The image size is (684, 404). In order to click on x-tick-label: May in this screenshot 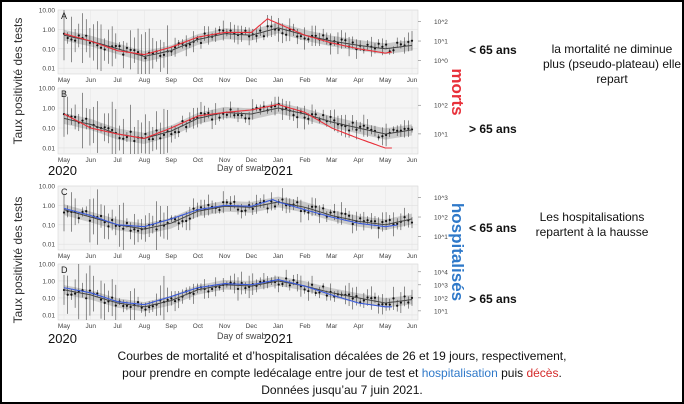, I will do `click(64, 256)`.